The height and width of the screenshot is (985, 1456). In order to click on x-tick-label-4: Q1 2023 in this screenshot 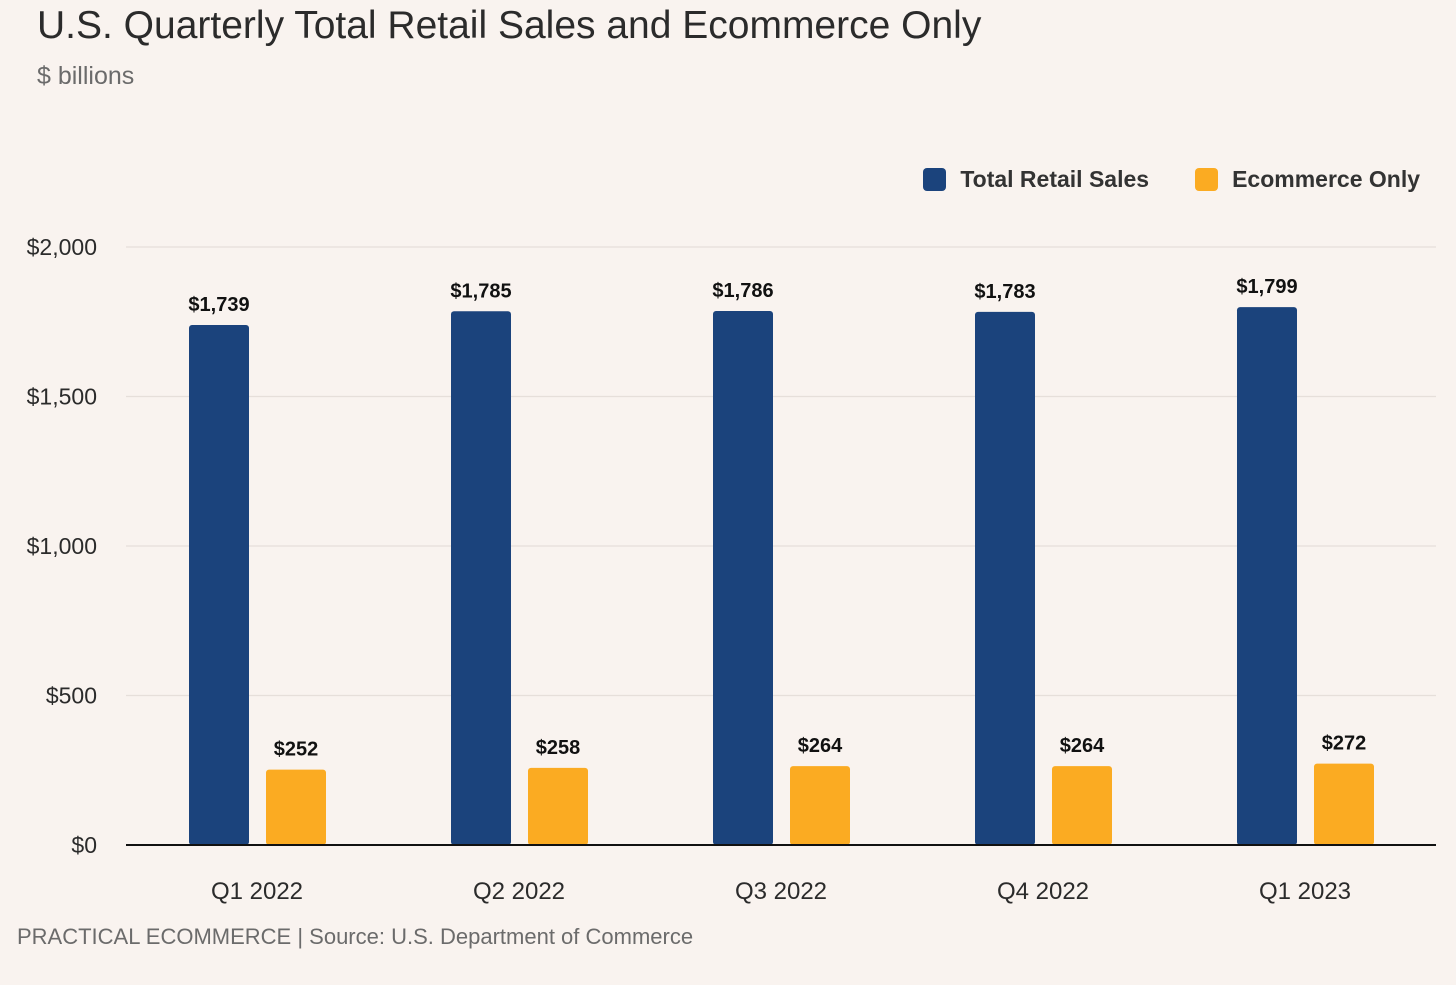, I will do `click(1305, 891)`.